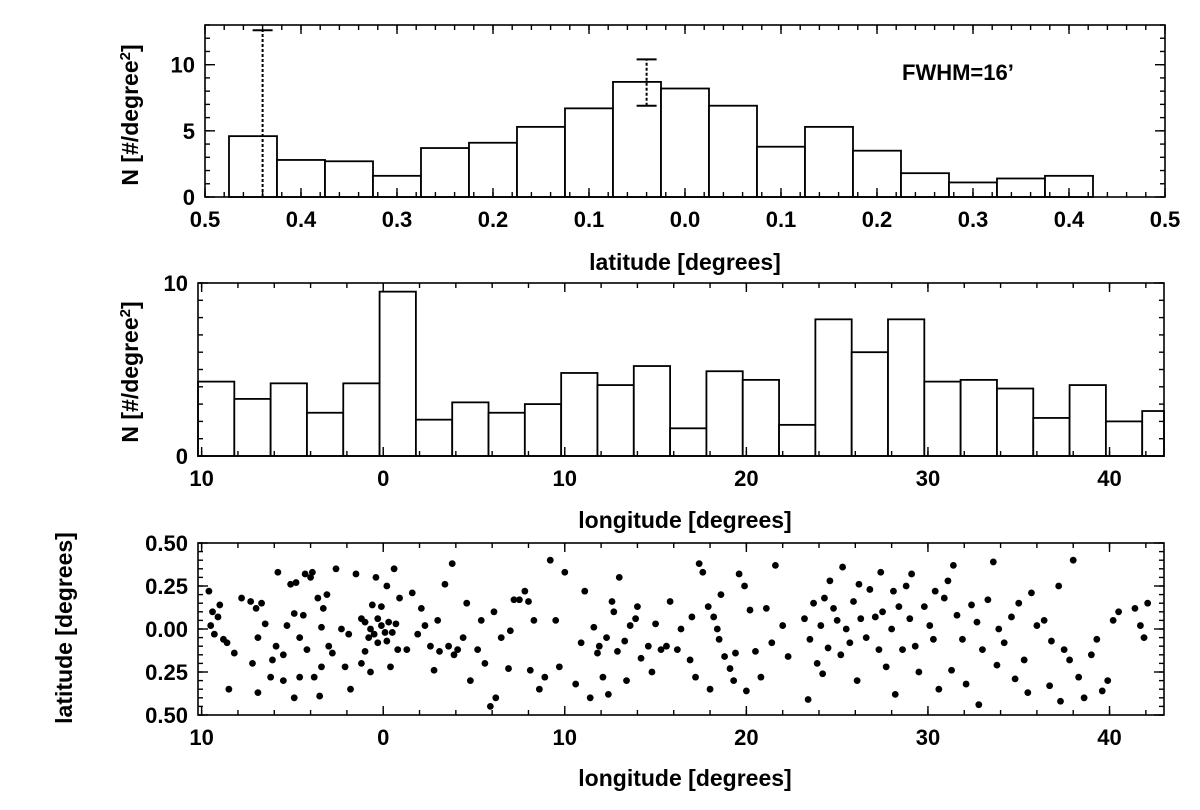 The height and width of the screenshot is (810, 1200). Describe the element at coordinates (383, 737) in the screenshot. I see `scatter-x-tick-label: 0` at that location.